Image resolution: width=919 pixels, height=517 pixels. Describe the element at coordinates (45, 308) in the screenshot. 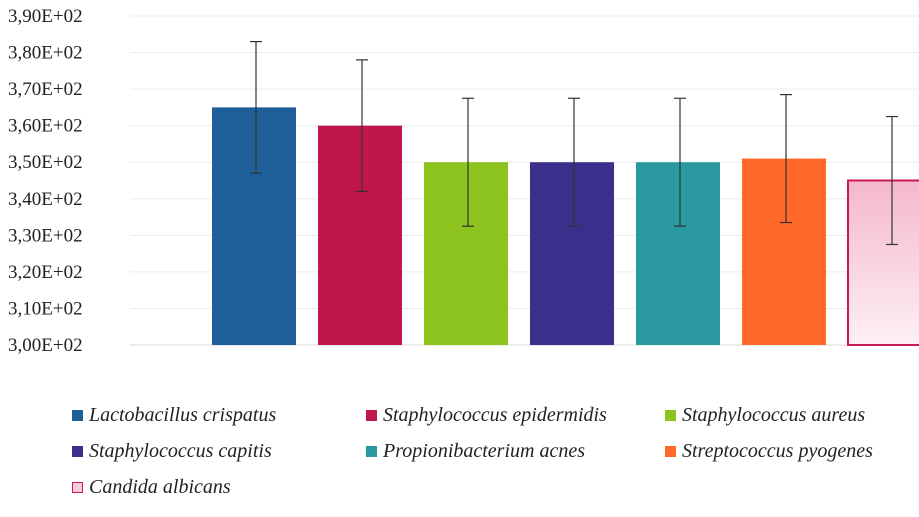

I see `y-tick-label: 3,10E+02` at that location.